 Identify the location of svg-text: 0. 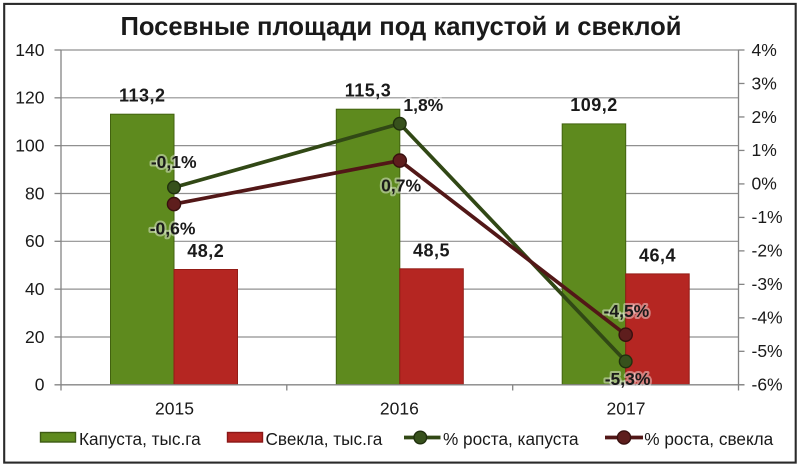
(40, 385).